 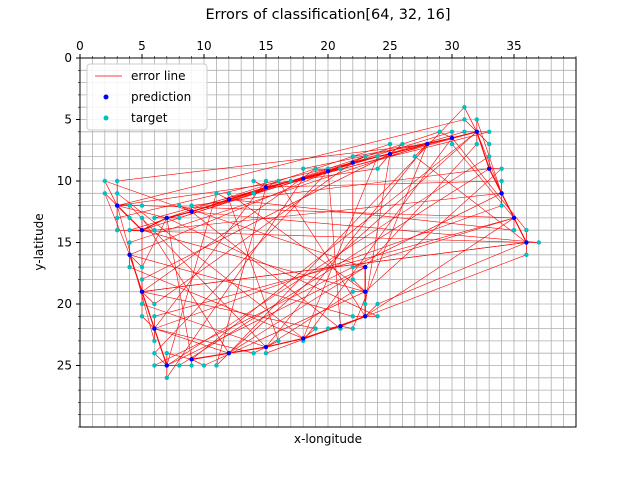 I want to click on legend-label: prediction, so click(x=161, y=97).